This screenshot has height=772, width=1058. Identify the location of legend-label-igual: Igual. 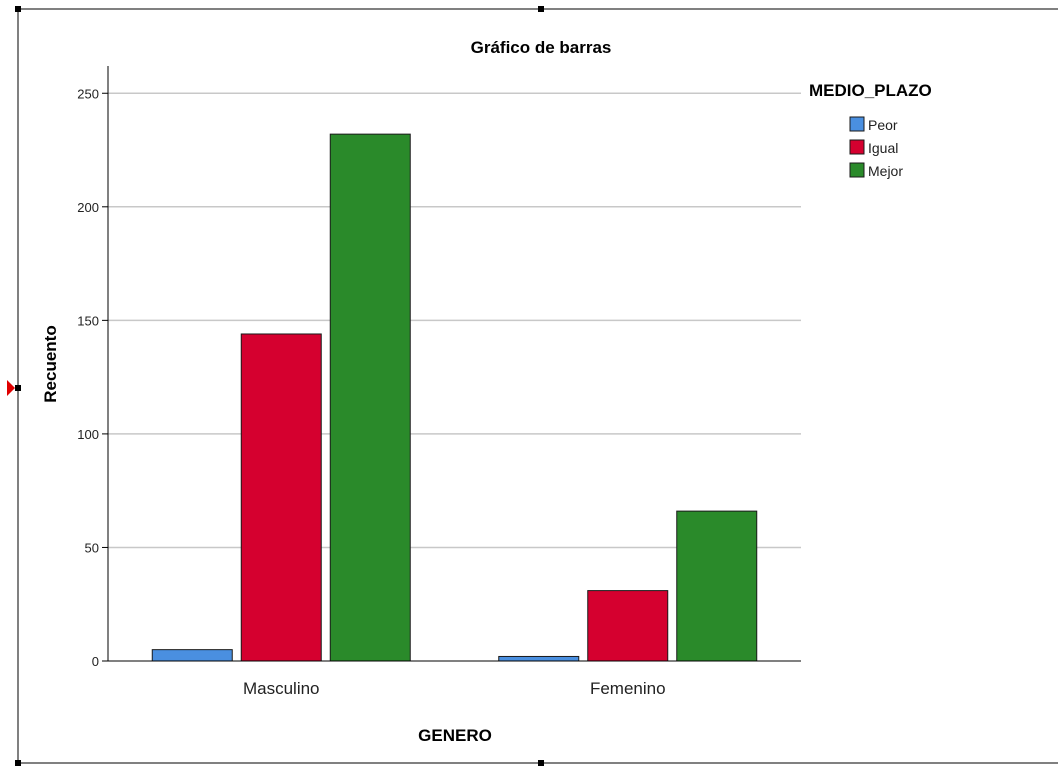
(883, 148).